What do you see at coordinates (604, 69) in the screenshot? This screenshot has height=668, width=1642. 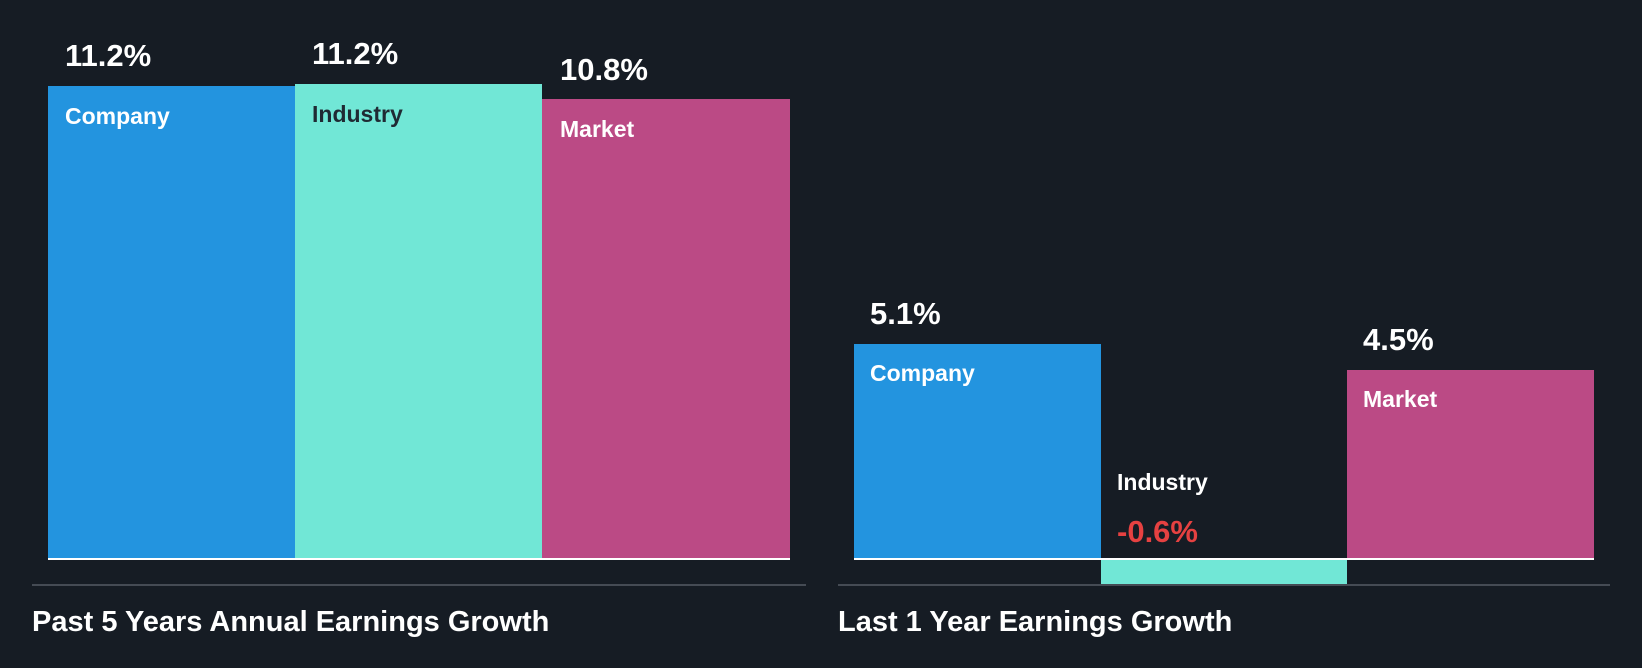 I see `market-value-label: 10.8%` at bounding box center [604, 69].